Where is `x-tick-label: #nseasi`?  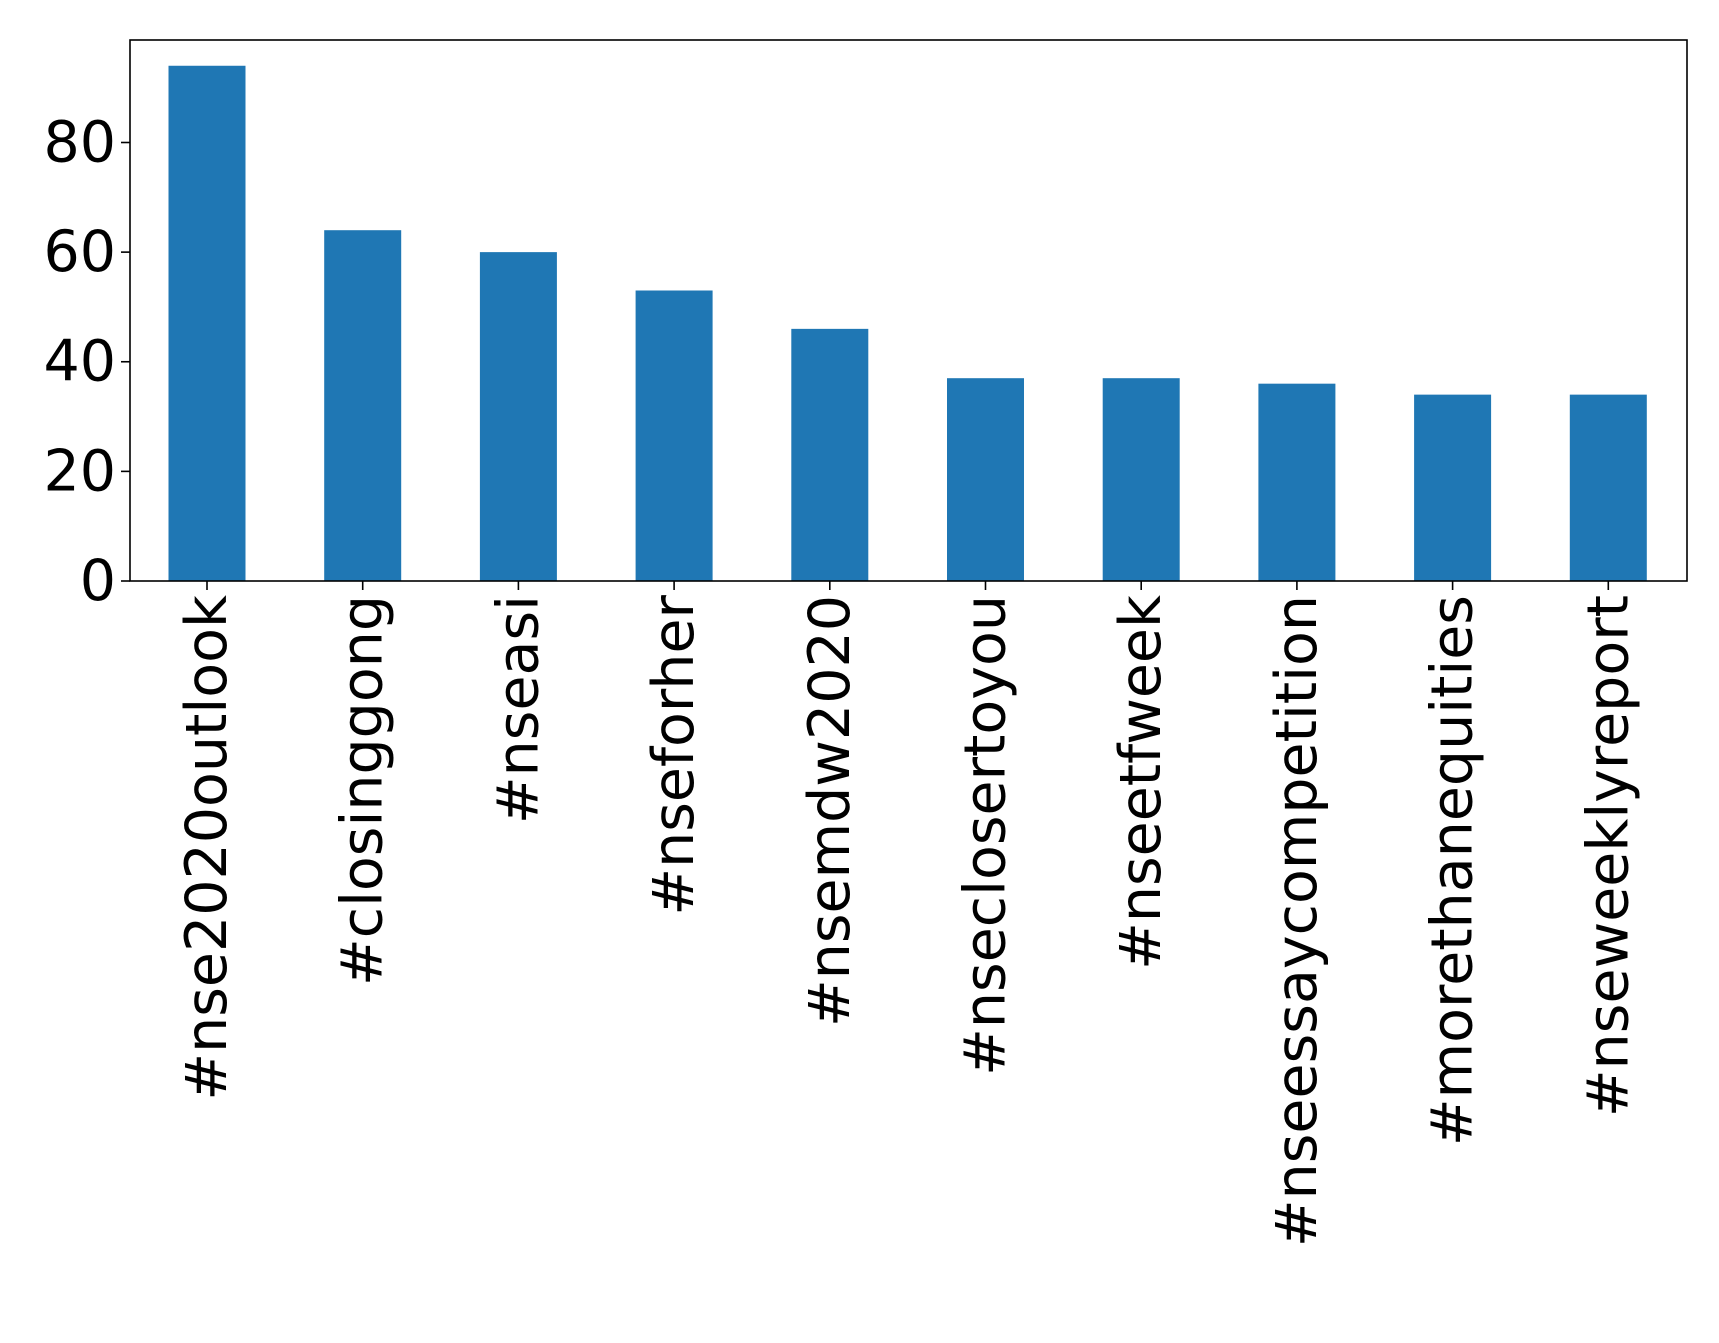 x-tick-label: #nseasi is located at coordinates (518, 709).